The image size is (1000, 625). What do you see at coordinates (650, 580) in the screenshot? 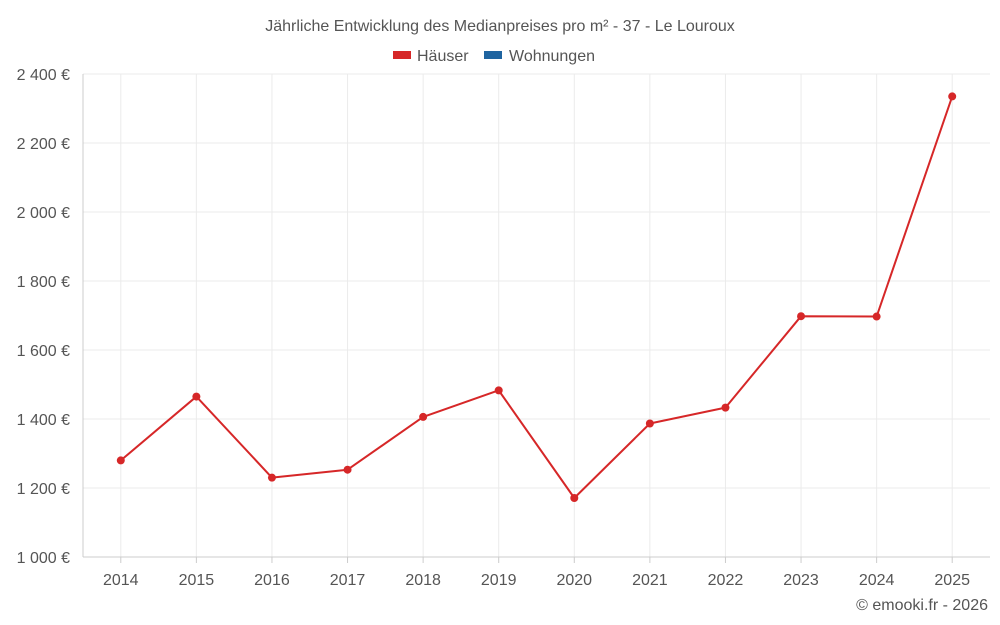
I see `x-tick-label: 2021` at bounding box center [650, 580].